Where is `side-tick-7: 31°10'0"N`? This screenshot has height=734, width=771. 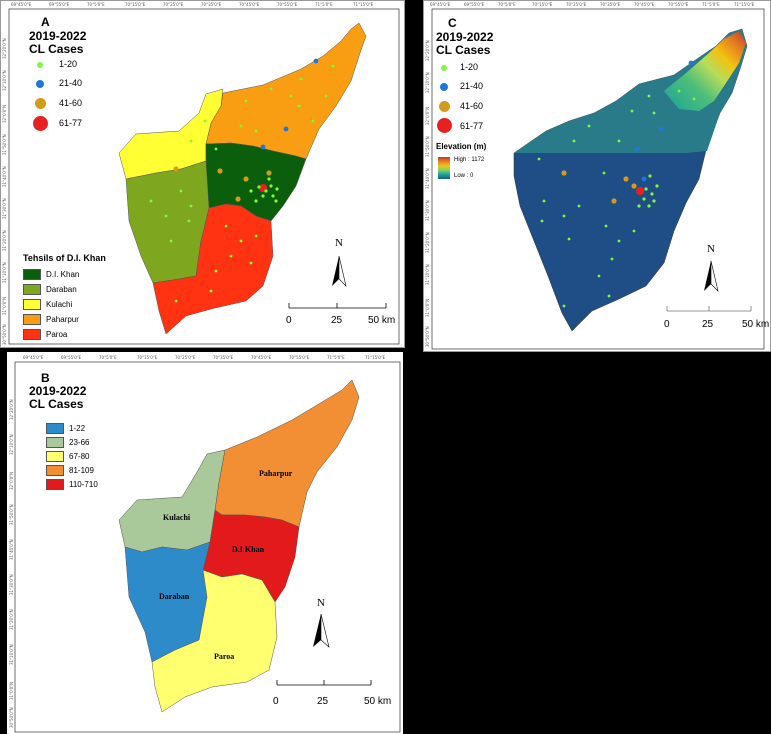
side-tick-7: 31°10'0"N is located at coordinates (427, 274).